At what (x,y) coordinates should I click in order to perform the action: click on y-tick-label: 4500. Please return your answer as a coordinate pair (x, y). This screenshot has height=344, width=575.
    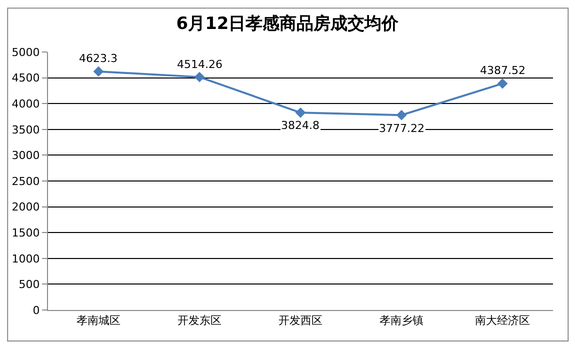
    Looking at the image, I should click on (26, 78).